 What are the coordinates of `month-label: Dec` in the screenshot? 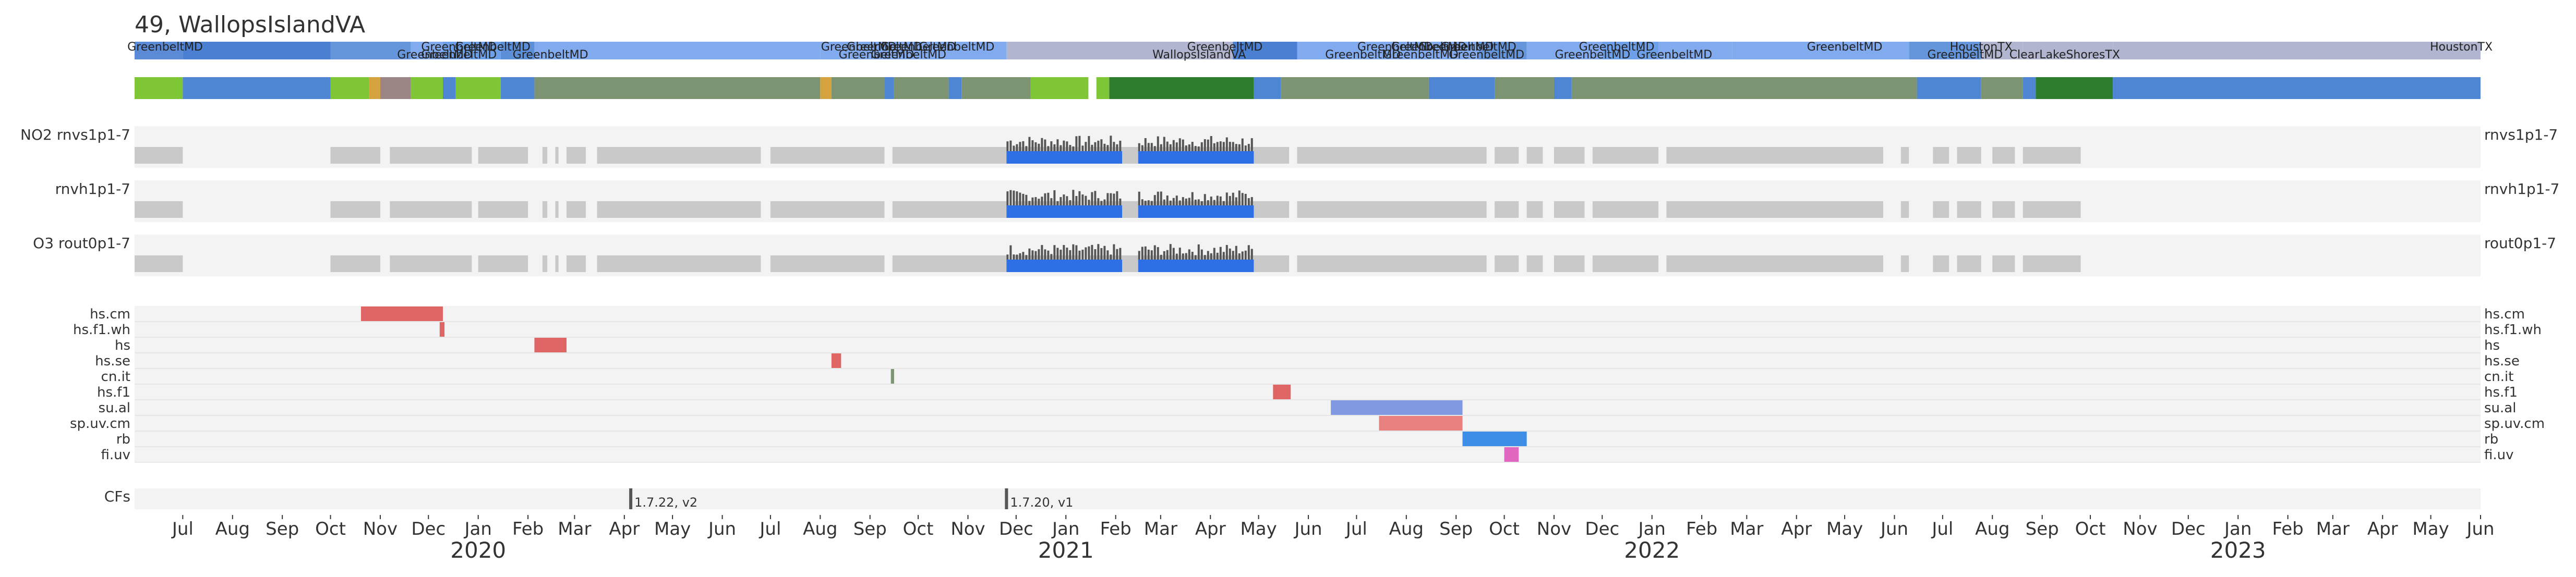 It's located at (428, 529).